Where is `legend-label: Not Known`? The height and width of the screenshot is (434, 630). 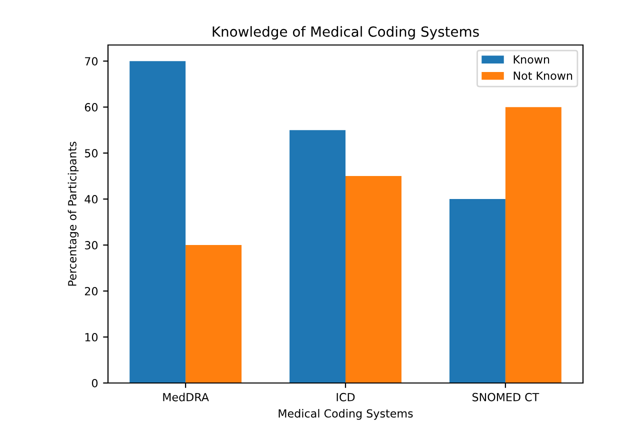 legend-label: Not Known is located at coordinates (543, 76).